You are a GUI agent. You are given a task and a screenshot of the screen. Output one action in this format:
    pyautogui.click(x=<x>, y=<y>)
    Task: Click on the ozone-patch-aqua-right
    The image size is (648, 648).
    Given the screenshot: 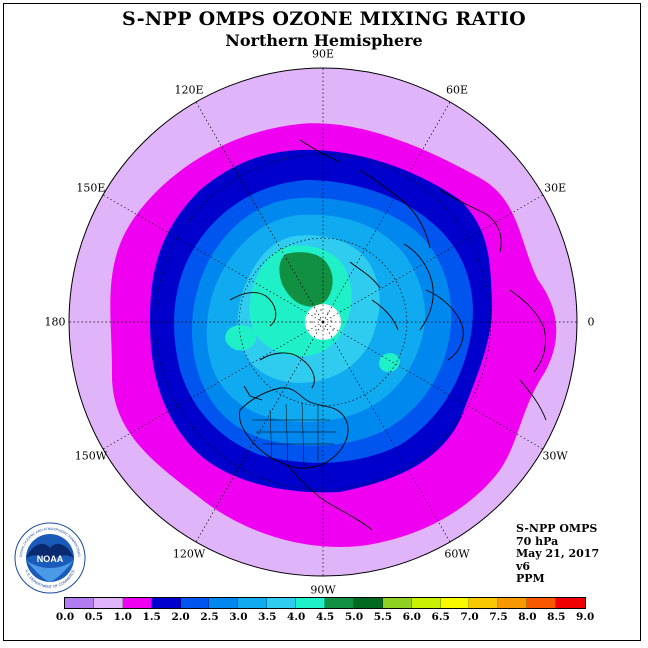 What is the action you would take?
    pyautogui.click(x=389, y=362)
    